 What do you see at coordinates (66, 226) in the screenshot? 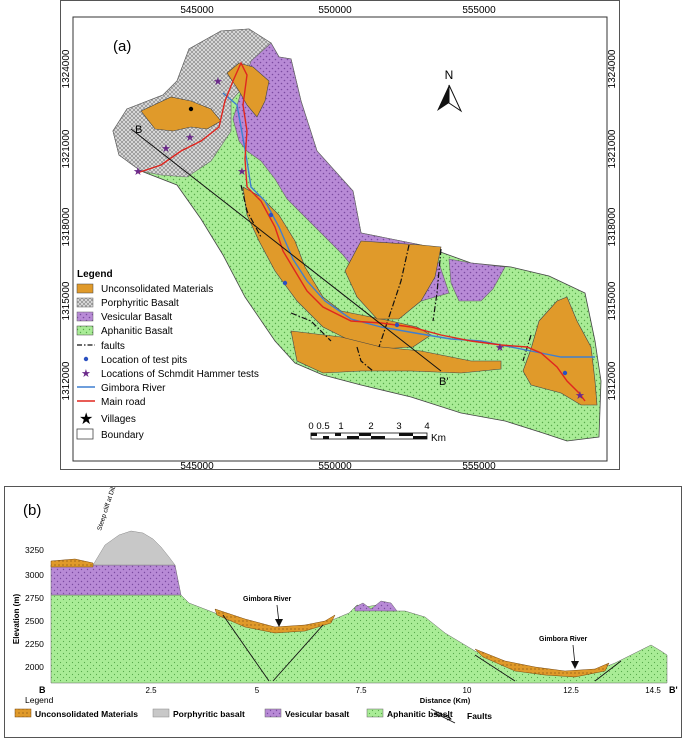
I see `y-tick-left-3: 1318000` at bounding box center [66, 226].